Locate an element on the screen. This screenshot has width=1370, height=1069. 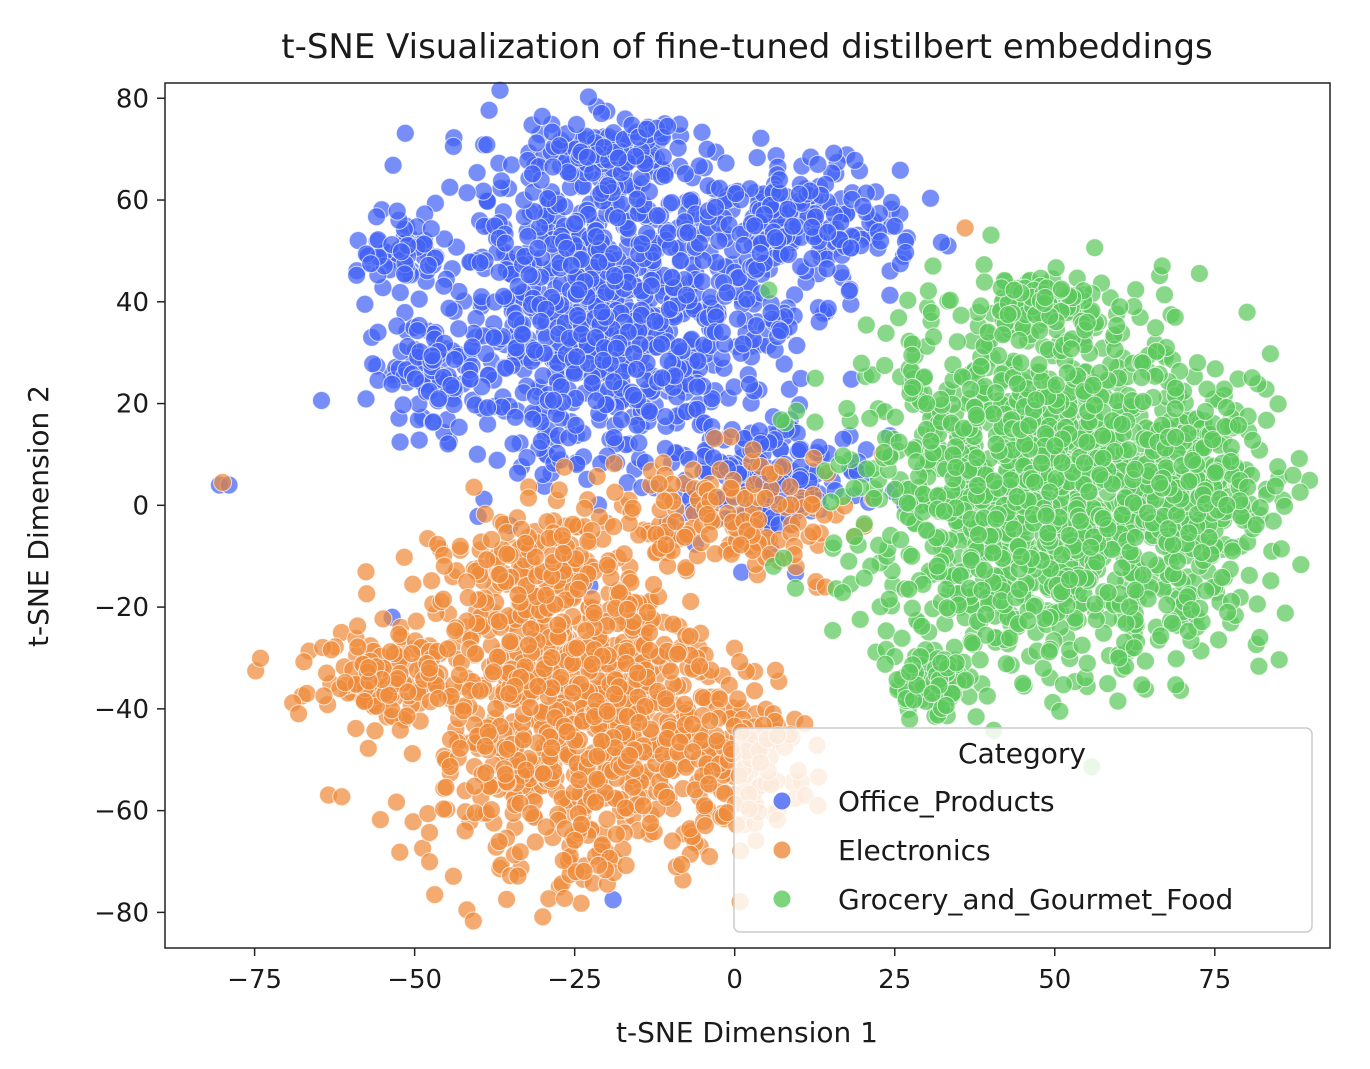
y-tick-label: −40 is located at coordinates (121, 710).